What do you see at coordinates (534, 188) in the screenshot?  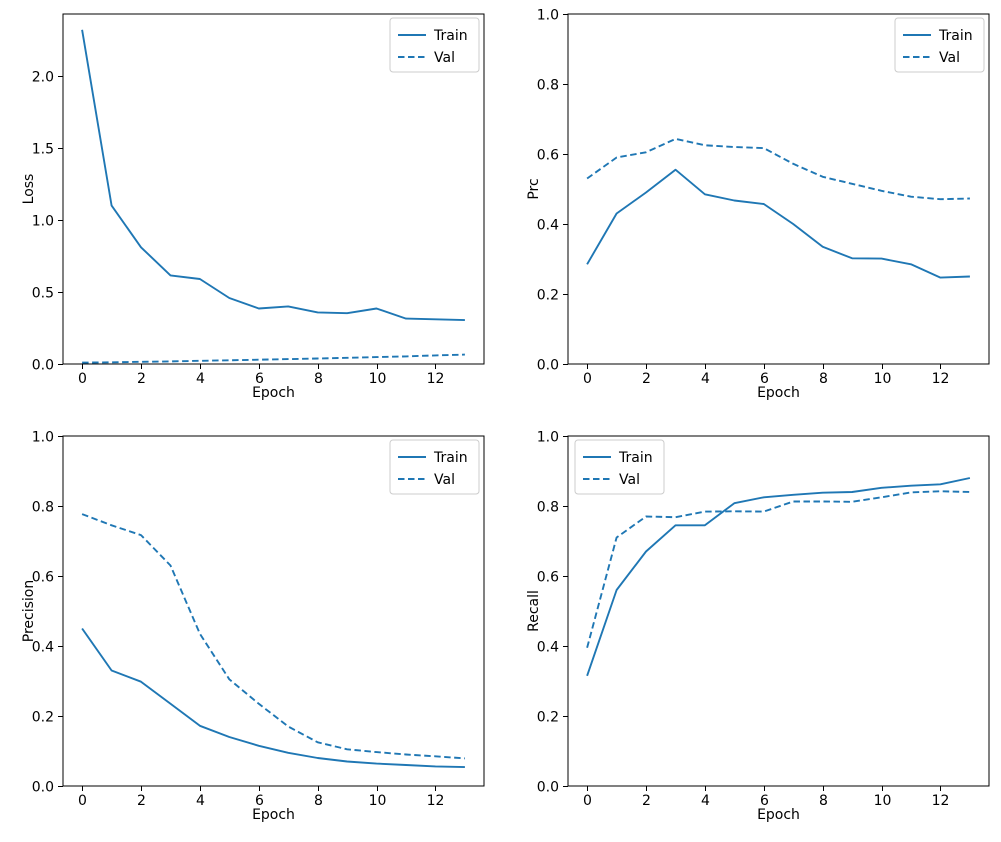 I see `y-axis-label: Prc` at bounding box center [534, 188].